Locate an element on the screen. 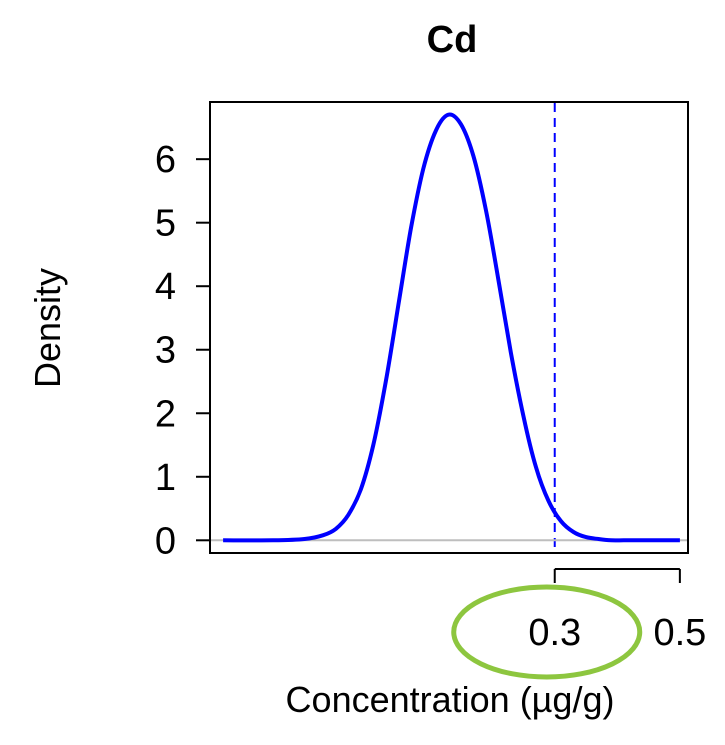 The width and height of the screenshot is (725, 745). chart-title: Cd is located at coordinates (452, 40).